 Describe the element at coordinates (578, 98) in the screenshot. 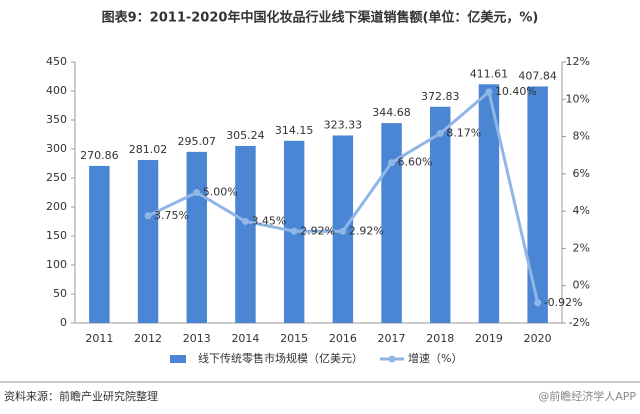

I see `y2-tick-label: 10%` at that location.